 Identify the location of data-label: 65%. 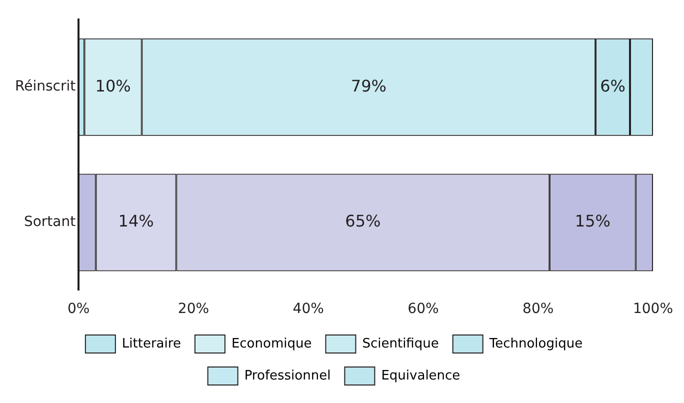
(363, 221).